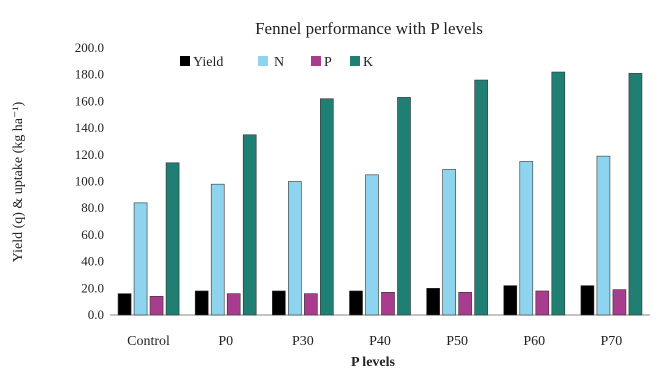  Describe the element at coordinates (92, 234) in the screenshot. I see `y-tick-label: 60.0` at that location.